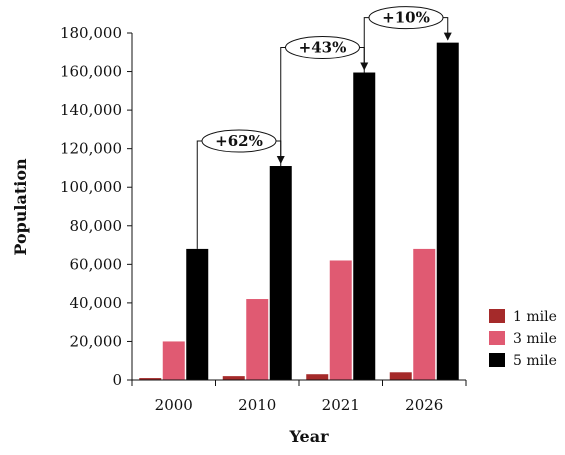 Image resolution: width=565 pixels, height=455 pixels. I want to click on y-tick-label: 160,000, so click(91, 72).